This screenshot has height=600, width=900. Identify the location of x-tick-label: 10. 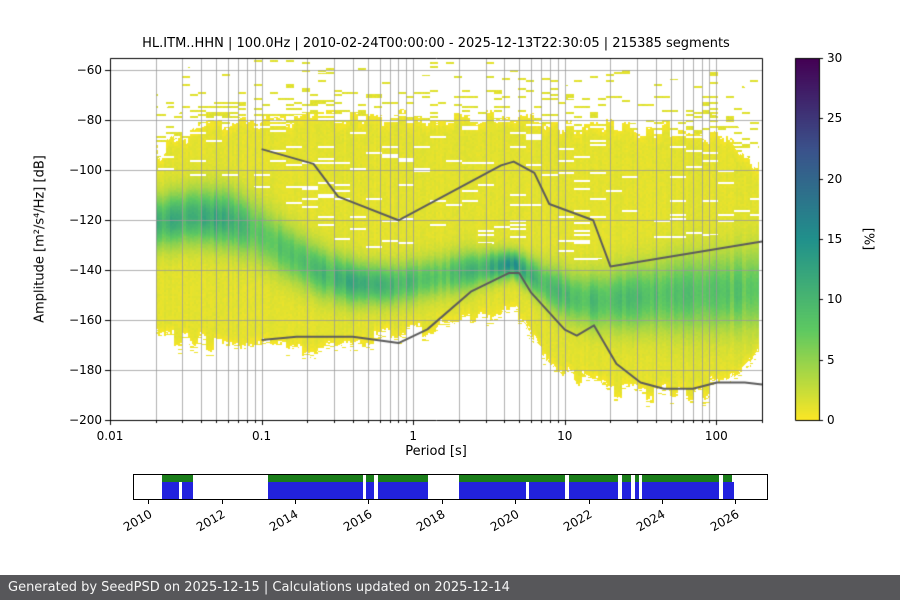
(565, 436).